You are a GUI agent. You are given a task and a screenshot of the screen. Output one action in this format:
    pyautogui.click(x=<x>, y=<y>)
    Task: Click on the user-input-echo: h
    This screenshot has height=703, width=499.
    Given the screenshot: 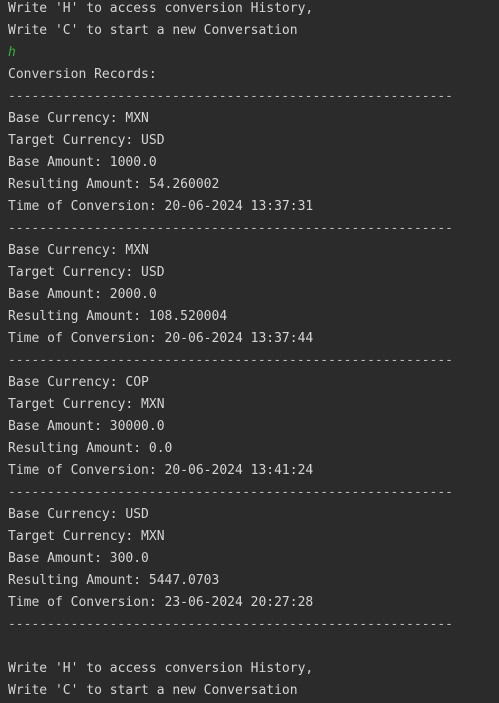 What is the action you would take?
    pyautogui.click(x=12, y=52)
    